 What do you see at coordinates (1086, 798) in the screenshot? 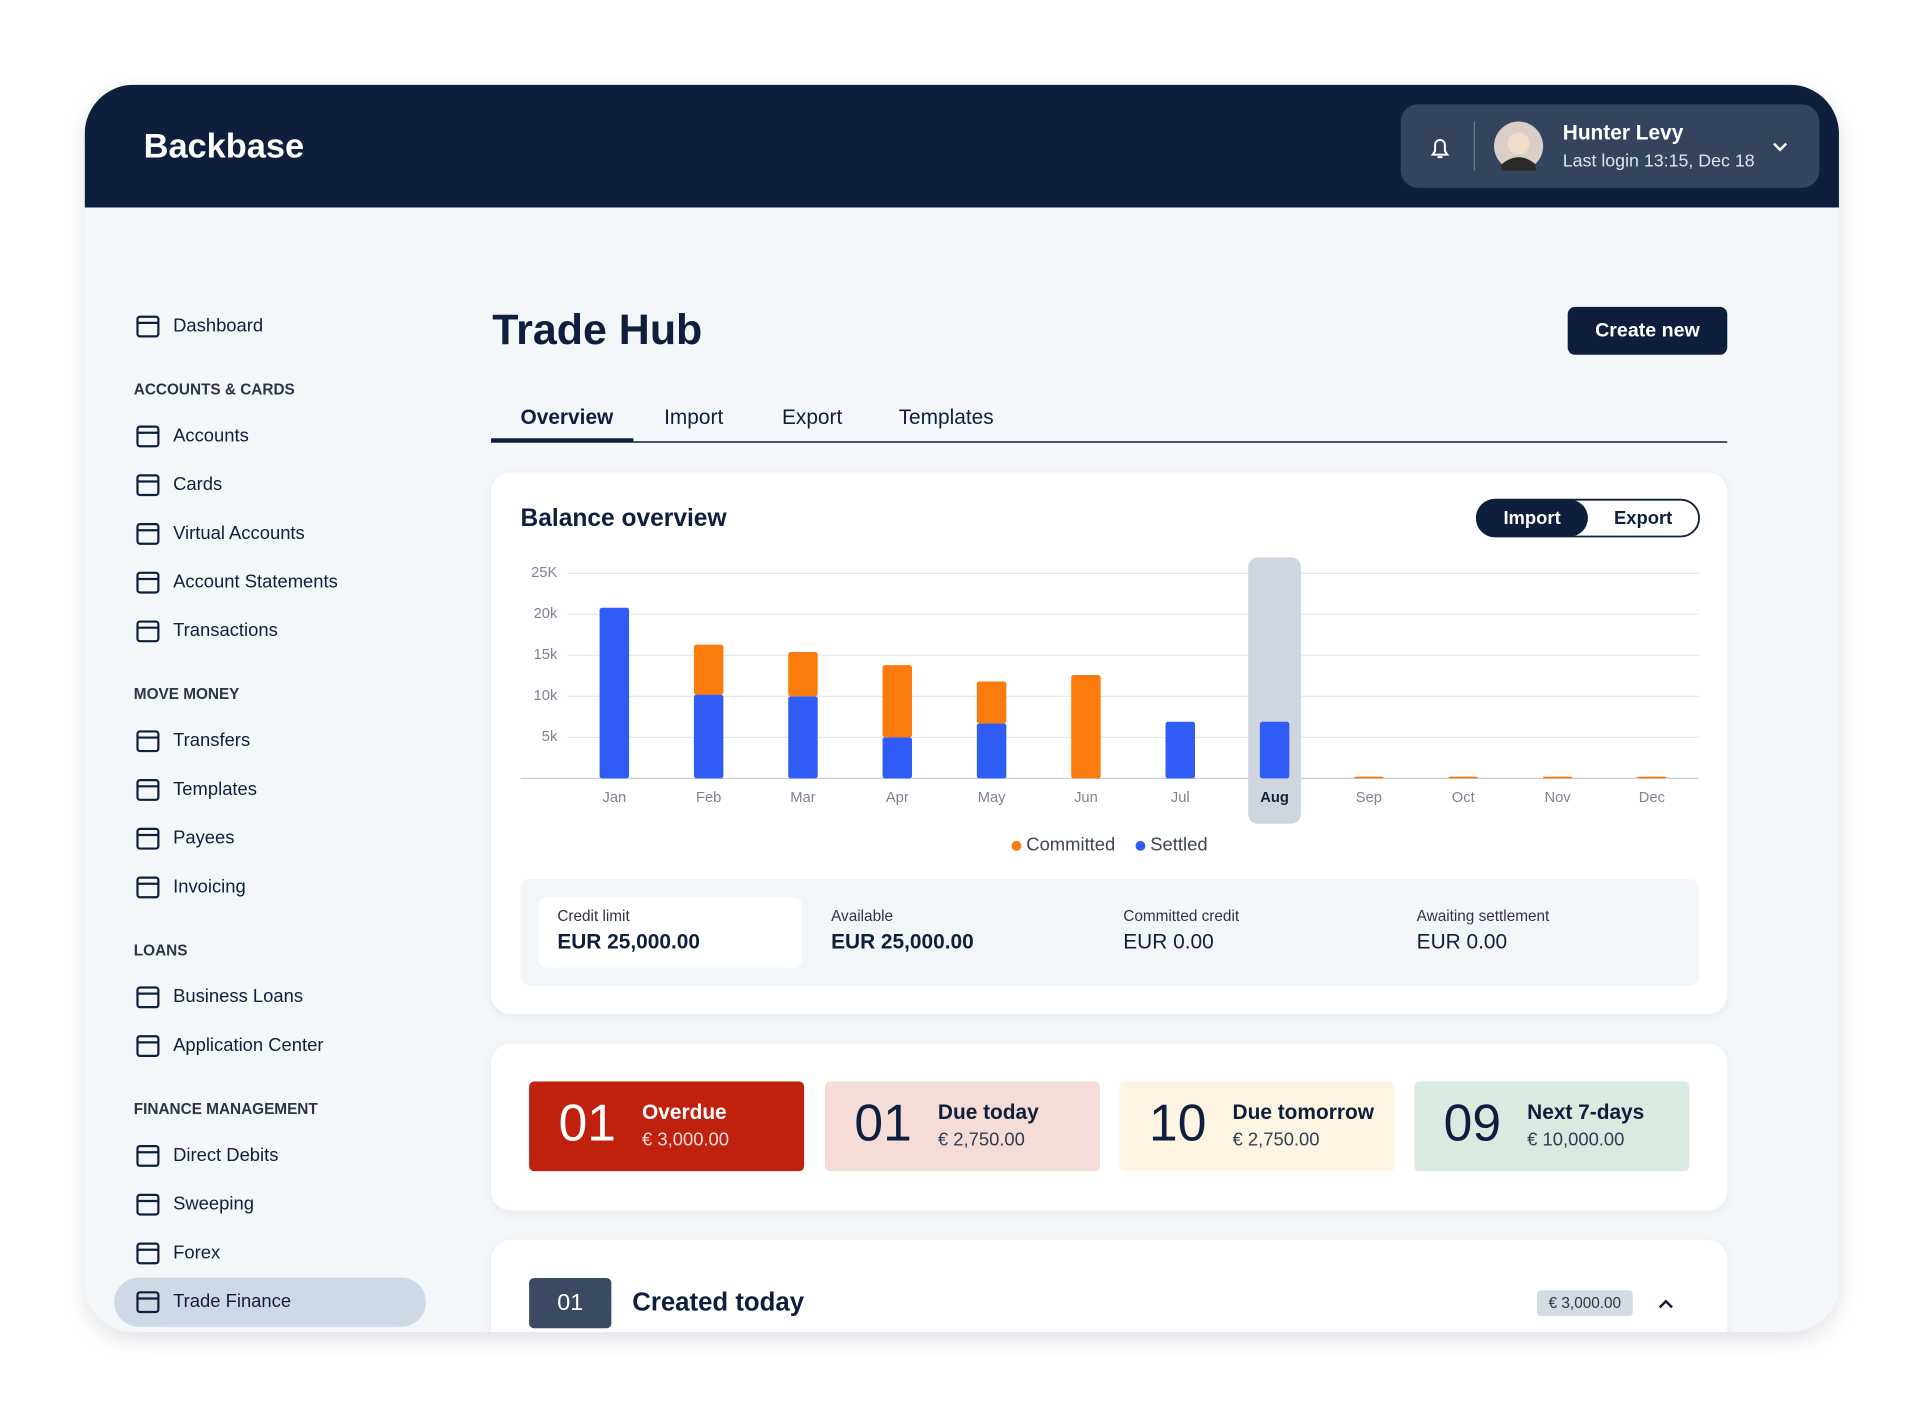
I see `x-tick-label: Jun` at bounding box center [1086, 798].